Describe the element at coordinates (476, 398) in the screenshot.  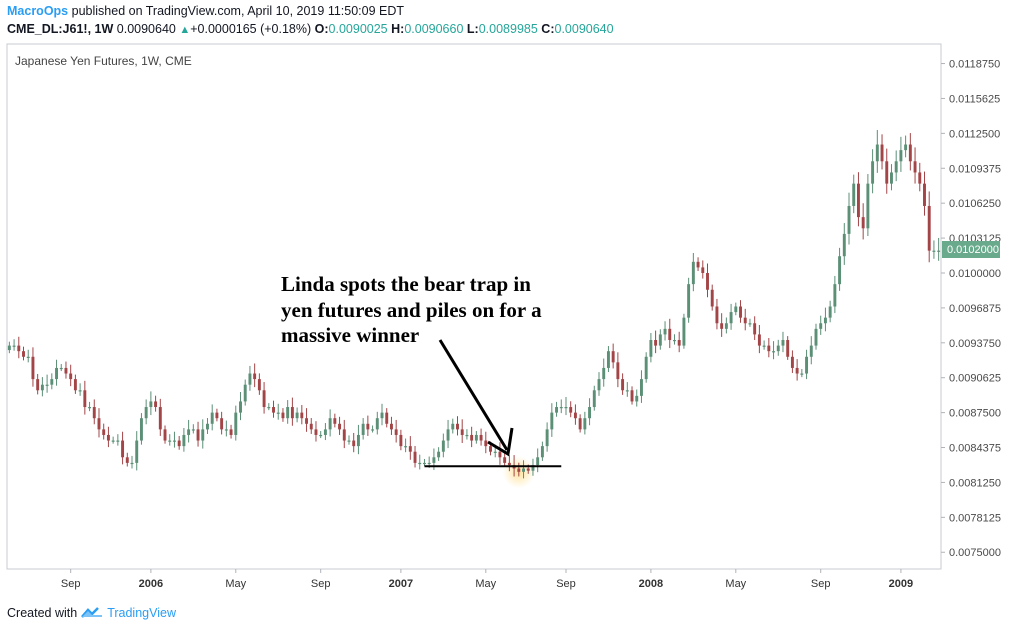
I see `annotation-arrow` at that location.